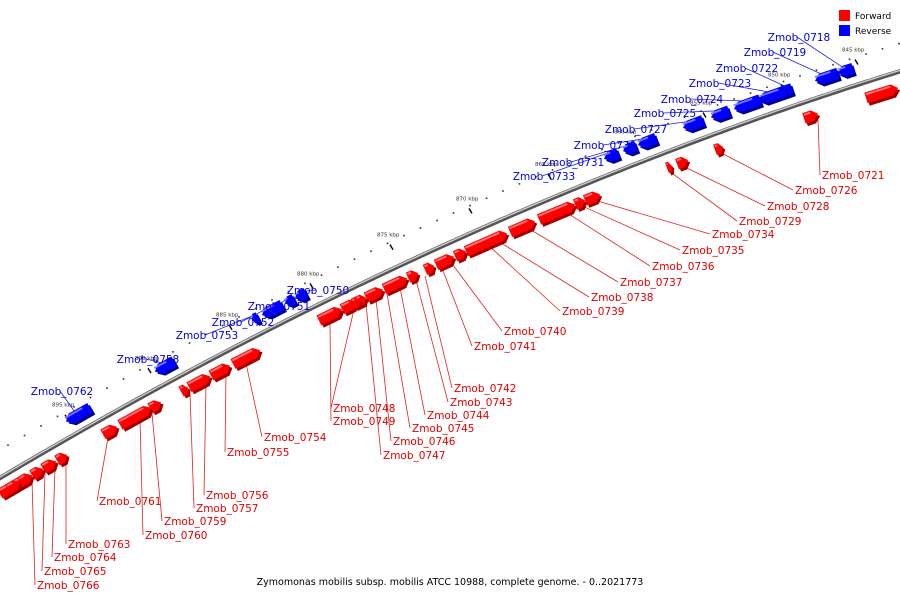  I want to click on gene-label-Zmob_0750: Zmob_0750, so click(318, 291).